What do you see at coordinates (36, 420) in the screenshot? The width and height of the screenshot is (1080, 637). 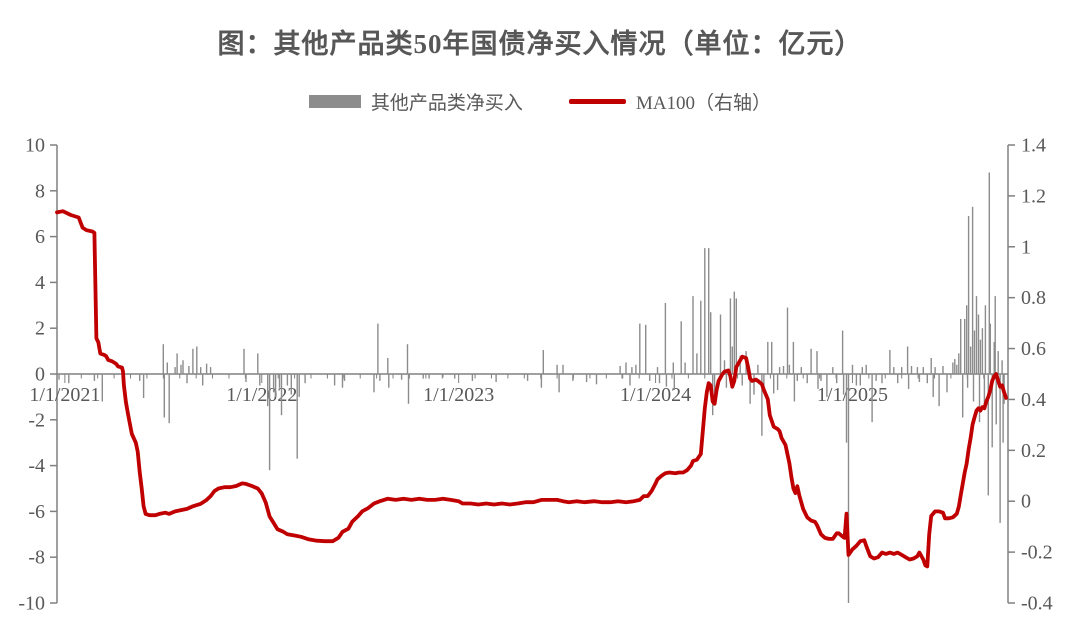 I see `y-left-tick-label: -2` at bounding box center [36, 420].